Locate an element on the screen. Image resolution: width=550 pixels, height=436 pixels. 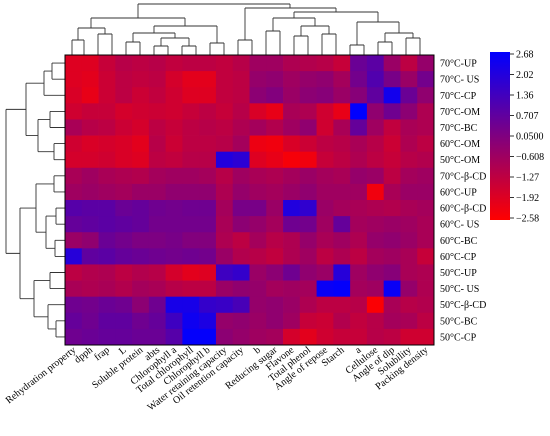
row-label: 50°C-UP is located at coordinates (458, 273).